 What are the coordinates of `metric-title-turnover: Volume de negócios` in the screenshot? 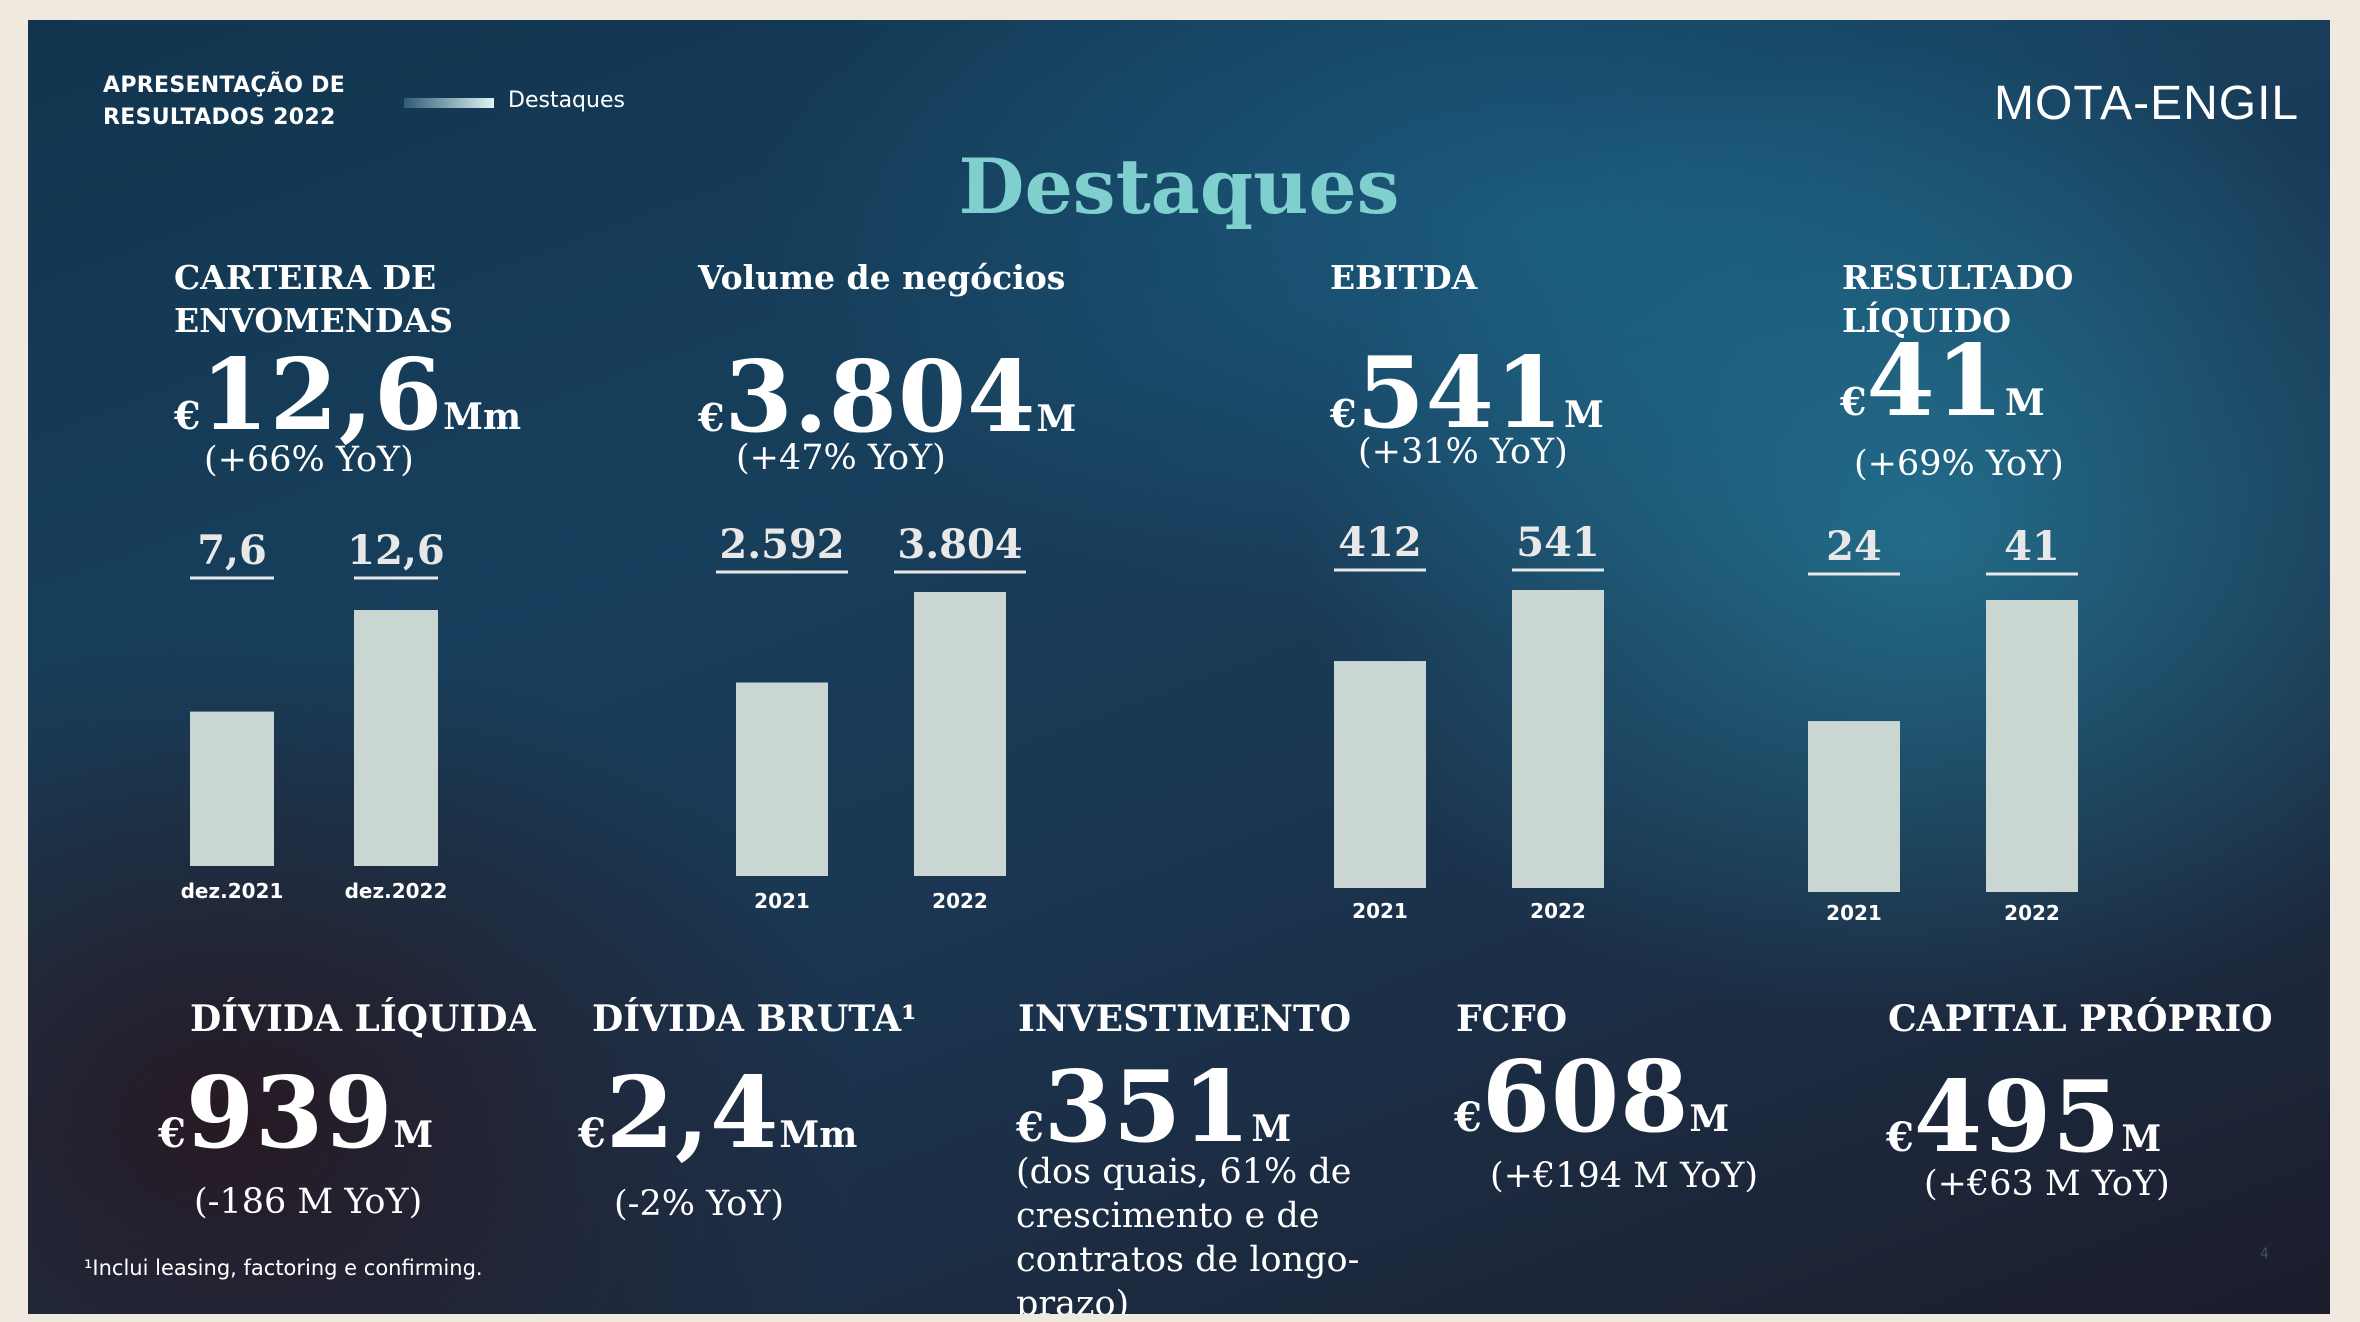 It's located at (881, 277).